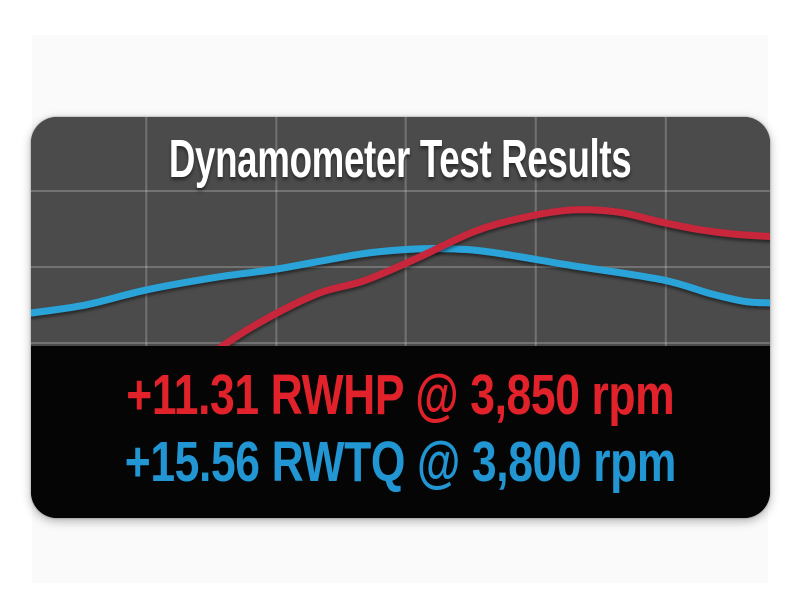 Image resolution: width=800 pixels, height=615 pixels. I want to click on result-horsepower-text: +11.31 RWHP @ 3,850 rpm, so click(400, 395).